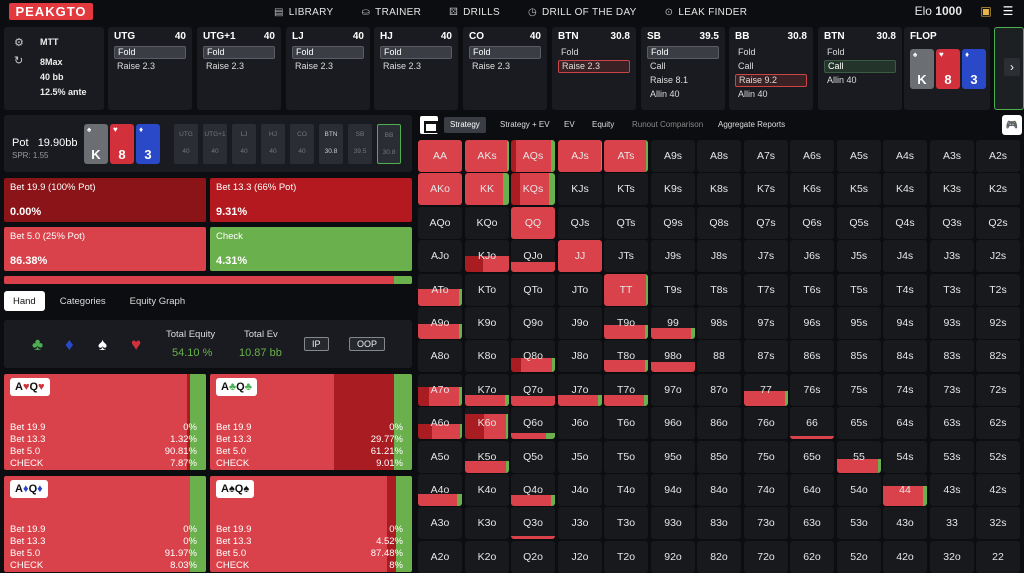  What do you see at coordinates (391, 12) in the screenshot?
I see `nav-trainer: ⛀ TRAINER` at bounding box center [391, 12].